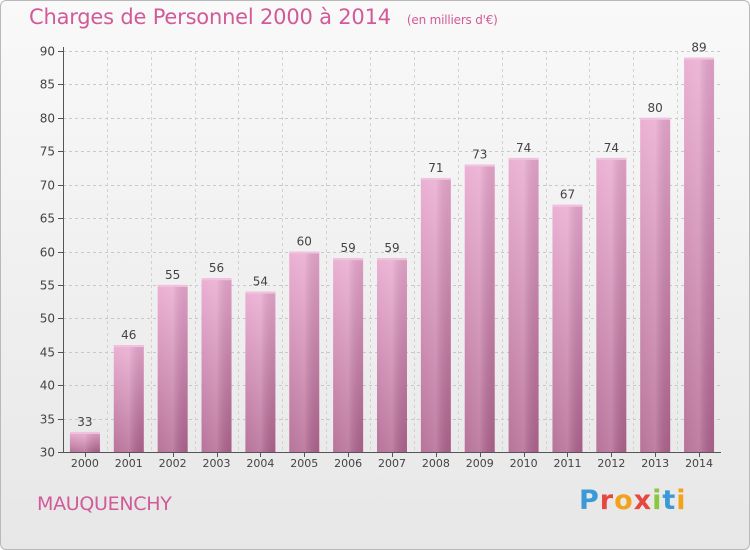  Describe the element at coordinates (210, 17) in the screenshot. I see `chart-title-text: Charges de Personnel 2000 à 2014` at that location.